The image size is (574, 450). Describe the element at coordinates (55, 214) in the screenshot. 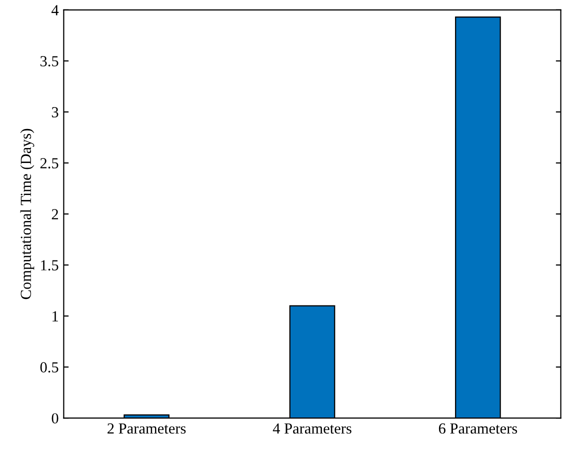

I see `y-tick-label: 2` at that location.